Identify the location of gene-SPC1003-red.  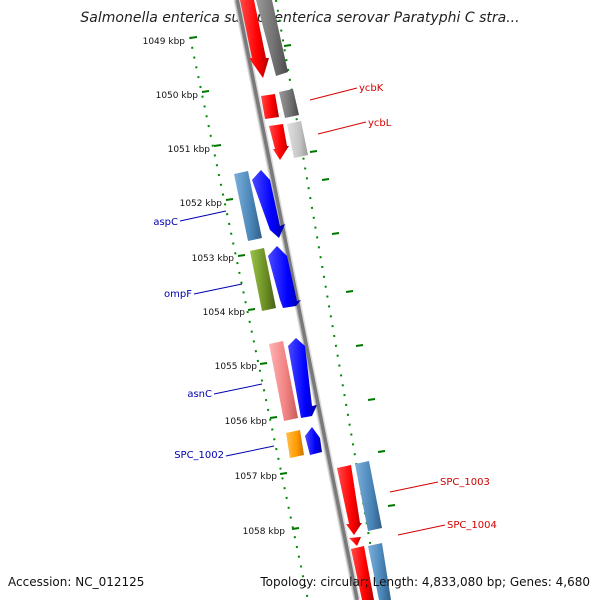
(349, 500).